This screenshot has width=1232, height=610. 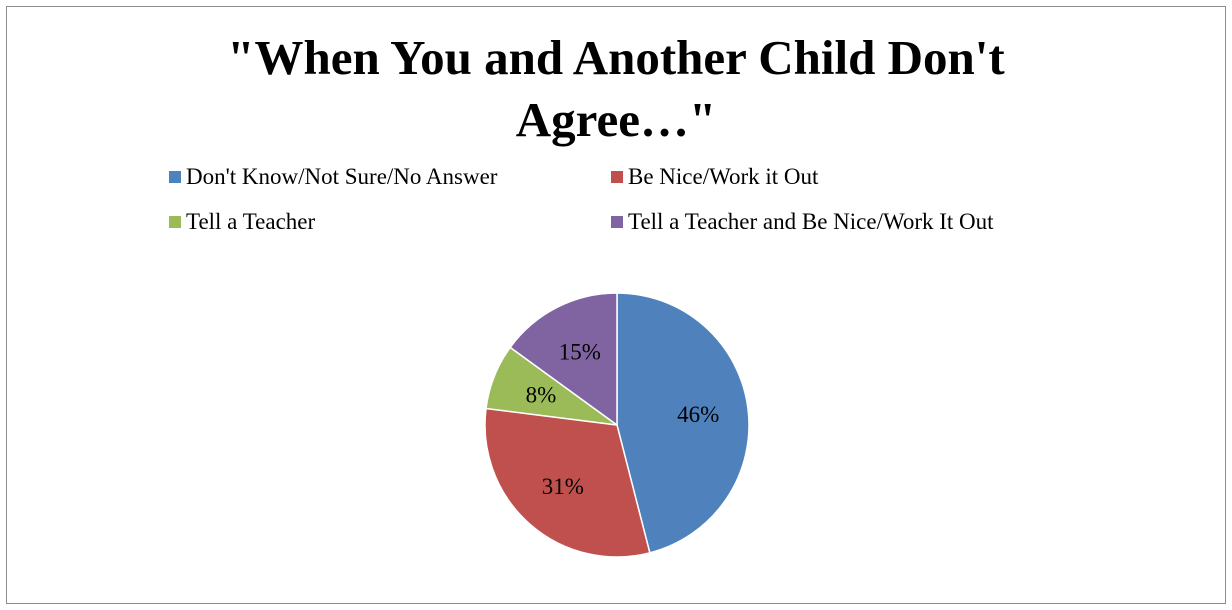 I want to click on pie-slice-be-nice, so click(x=567, y=482).